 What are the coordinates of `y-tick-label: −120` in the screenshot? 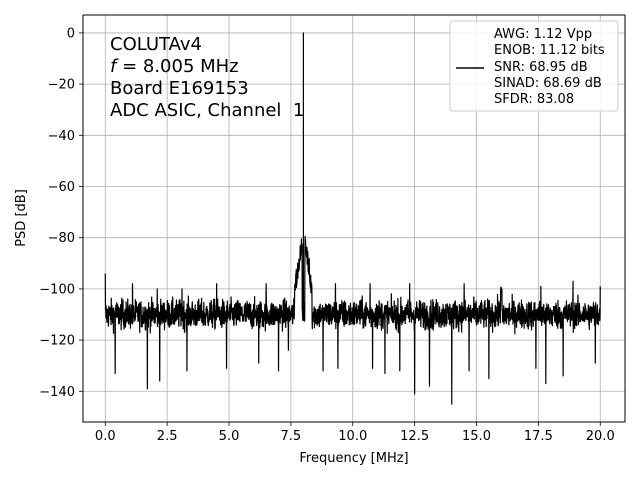 It's located at (57, 341).